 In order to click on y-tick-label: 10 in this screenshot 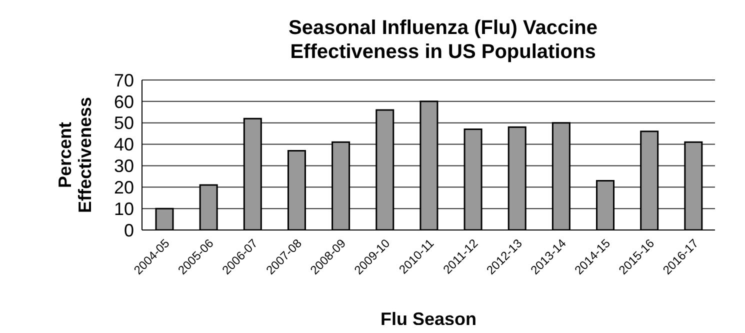, I will do `click(124, 208)`.